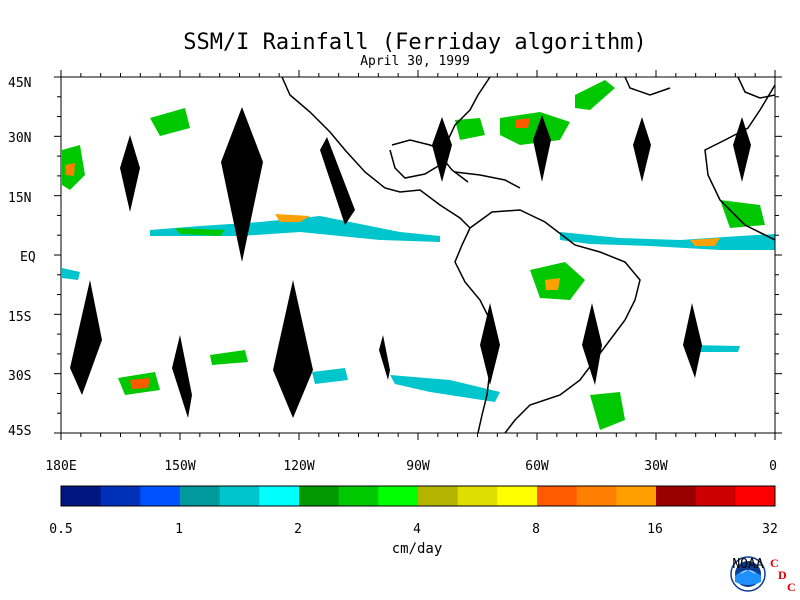  I want to click on north-america-east-coast, so click(465, 130).